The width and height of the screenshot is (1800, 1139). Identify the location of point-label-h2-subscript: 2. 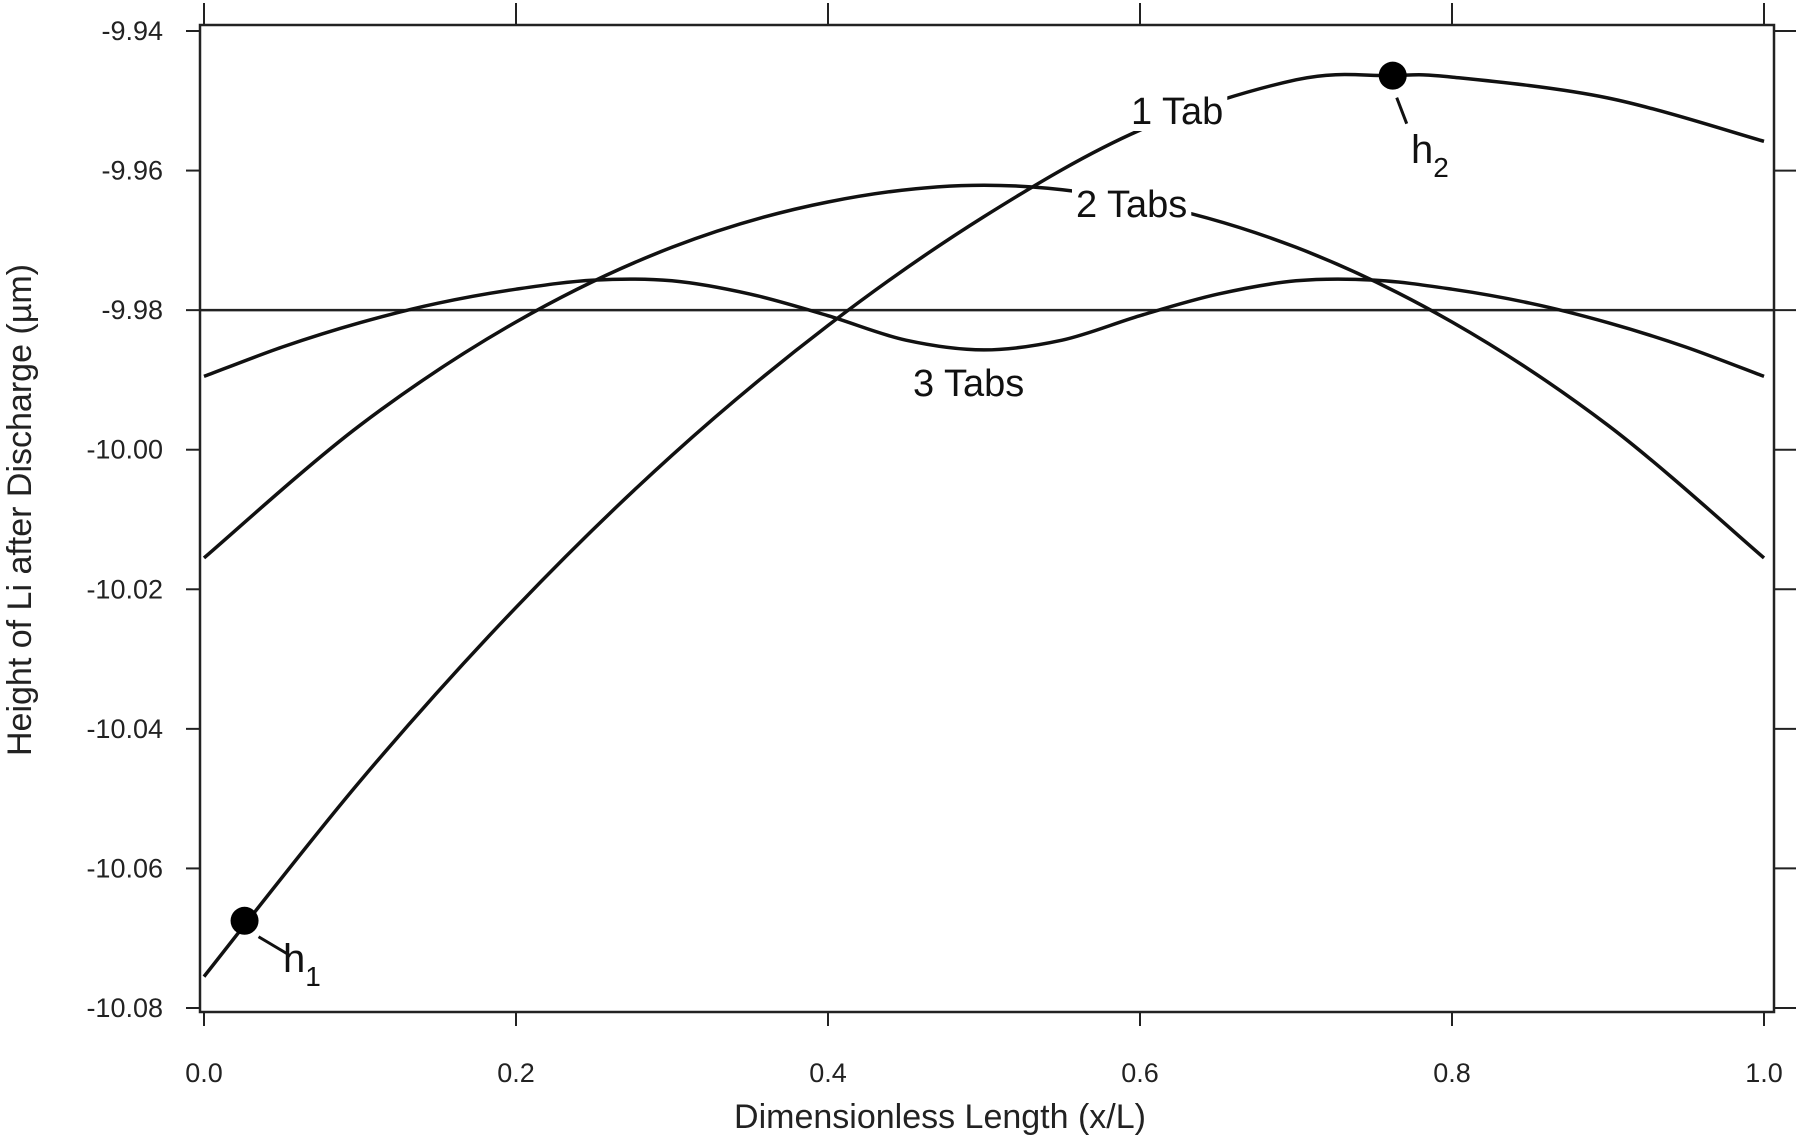
(1441, 167).